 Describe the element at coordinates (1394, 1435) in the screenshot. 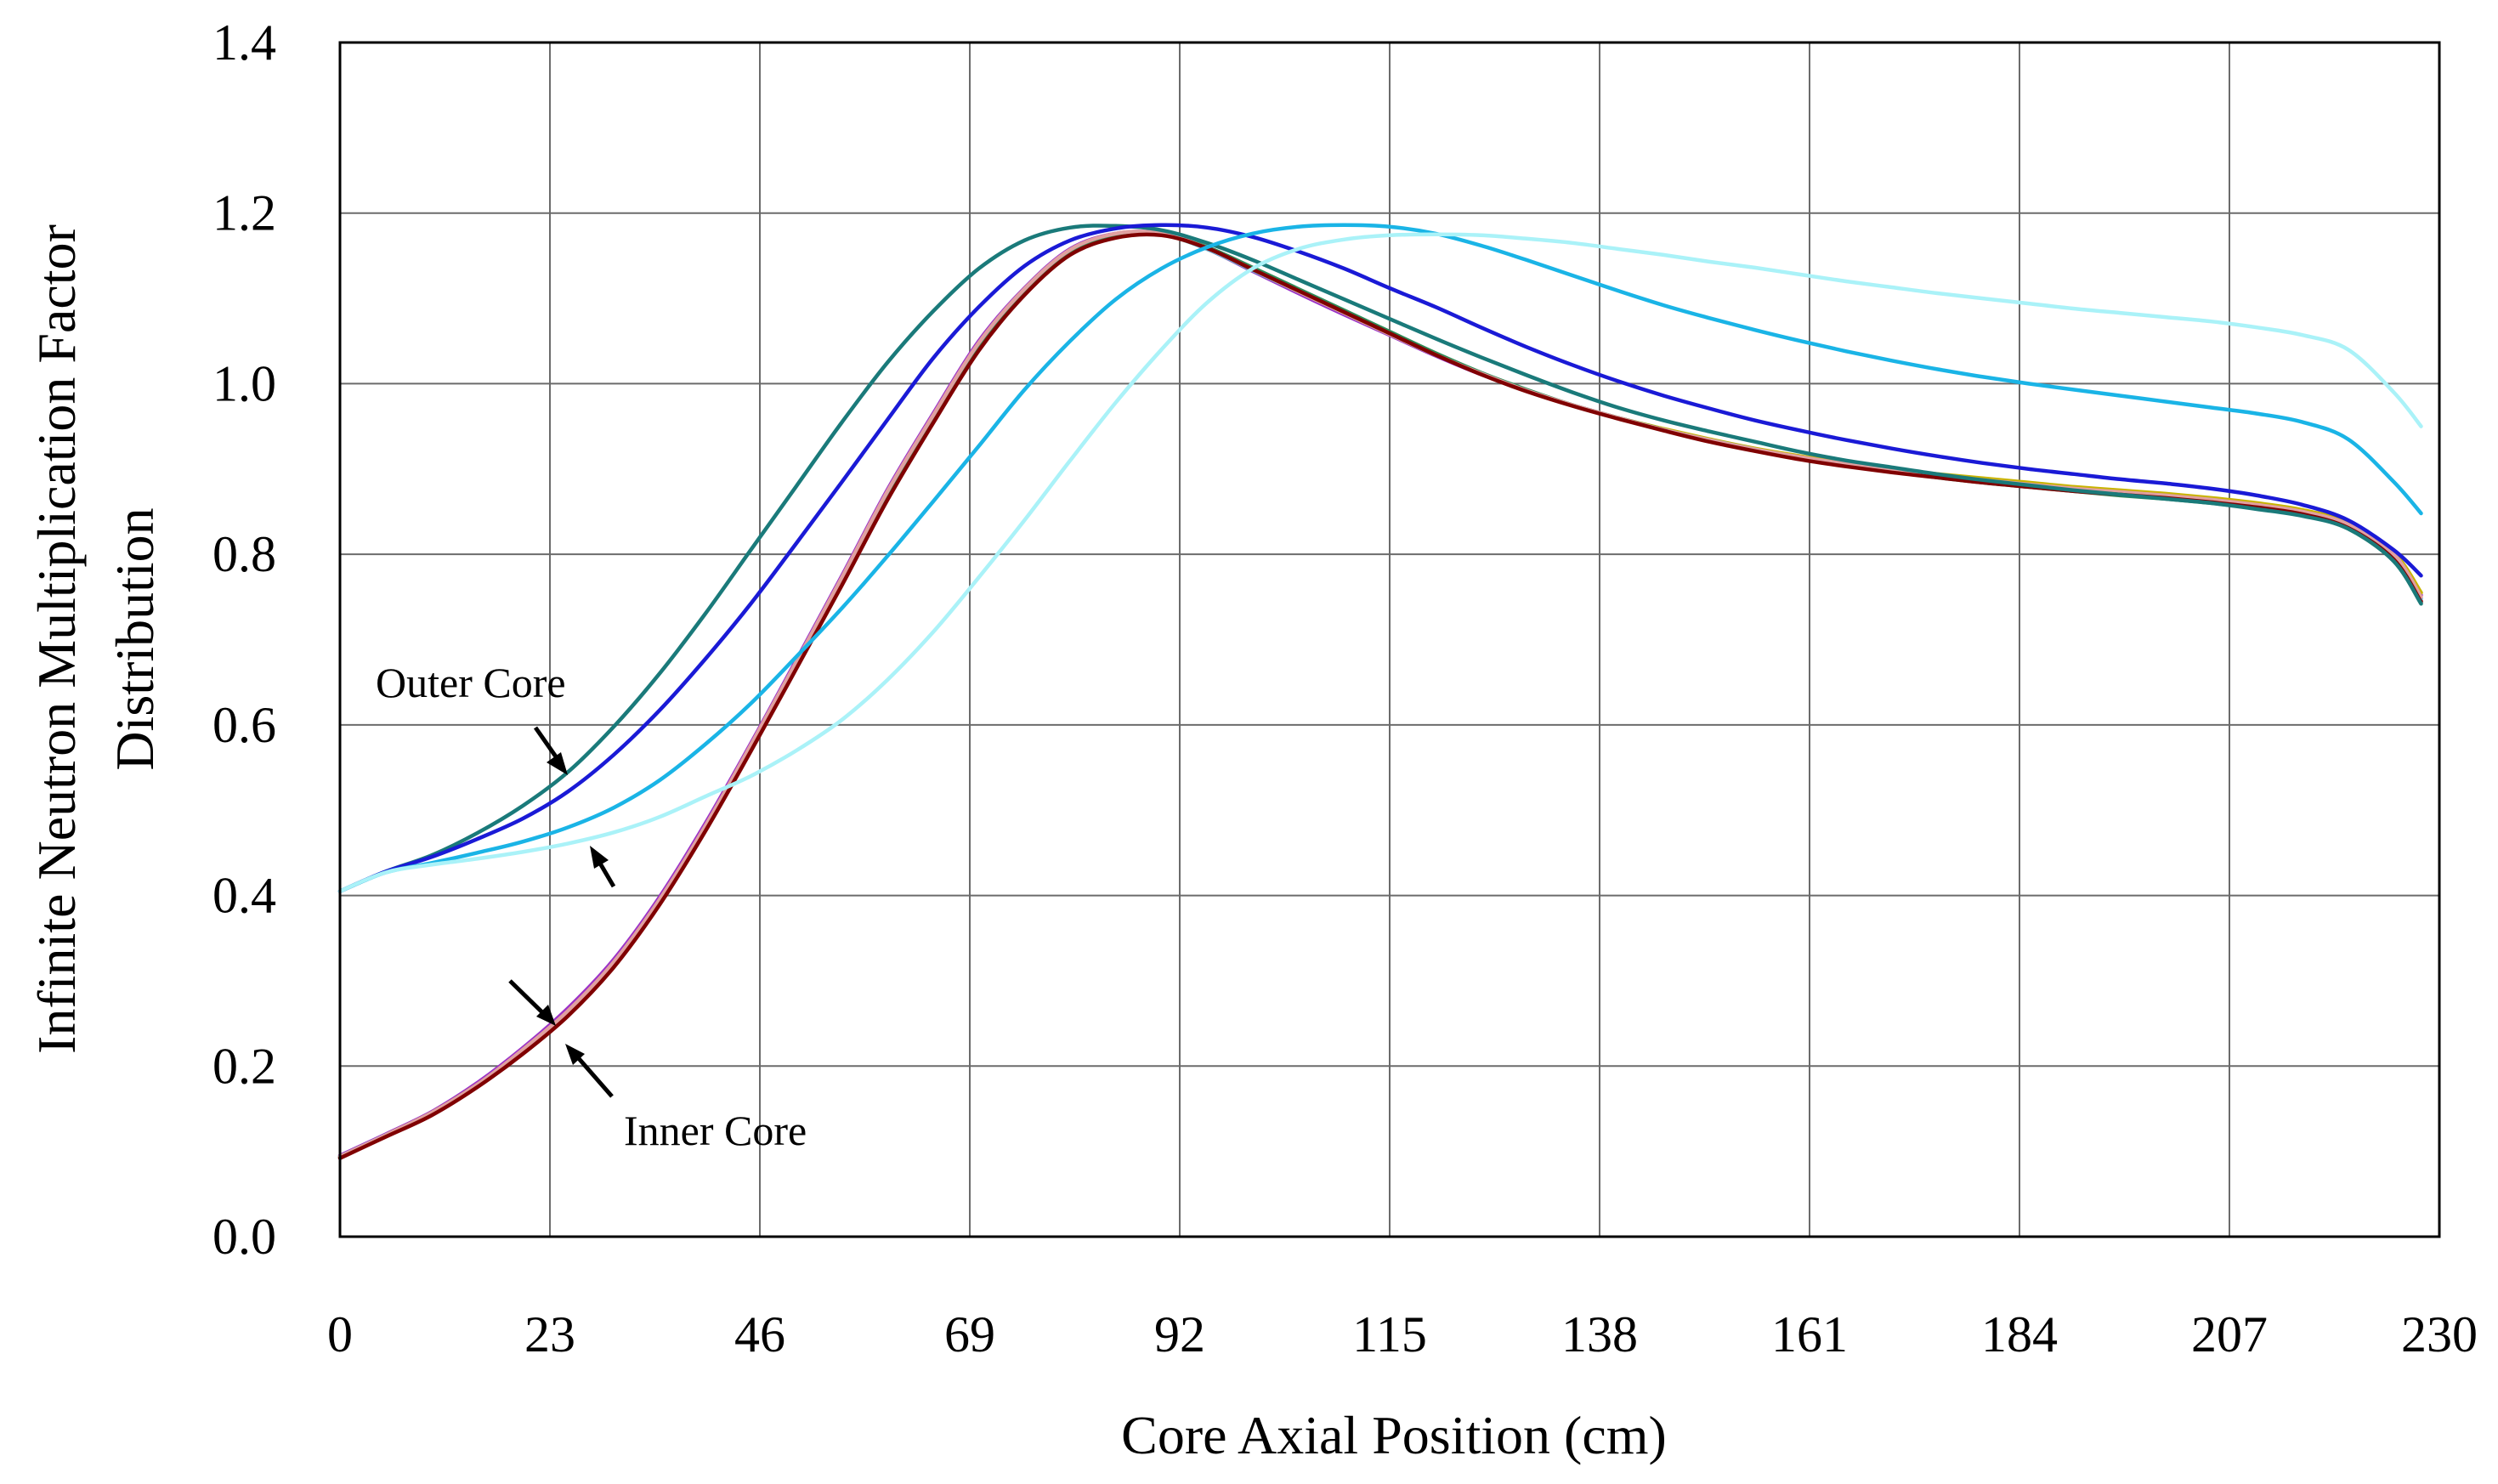

I see `x-axis-title: Core Axial Position (cm)` at that location.